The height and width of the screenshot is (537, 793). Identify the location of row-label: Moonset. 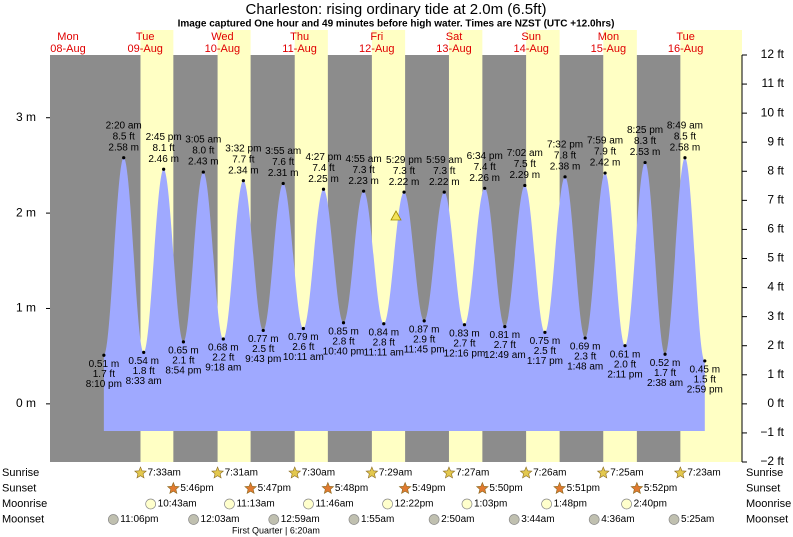
(23, 519).